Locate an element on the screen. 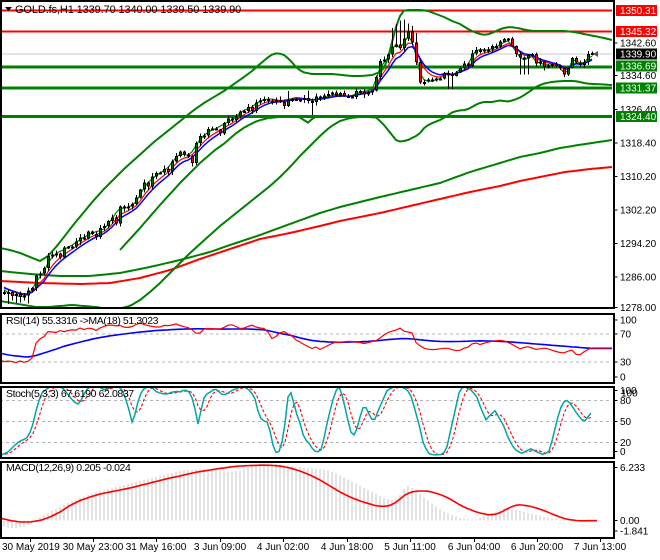 The image size is (660, 560). svg-text: -1.841 is located at coordinates (634, 532).